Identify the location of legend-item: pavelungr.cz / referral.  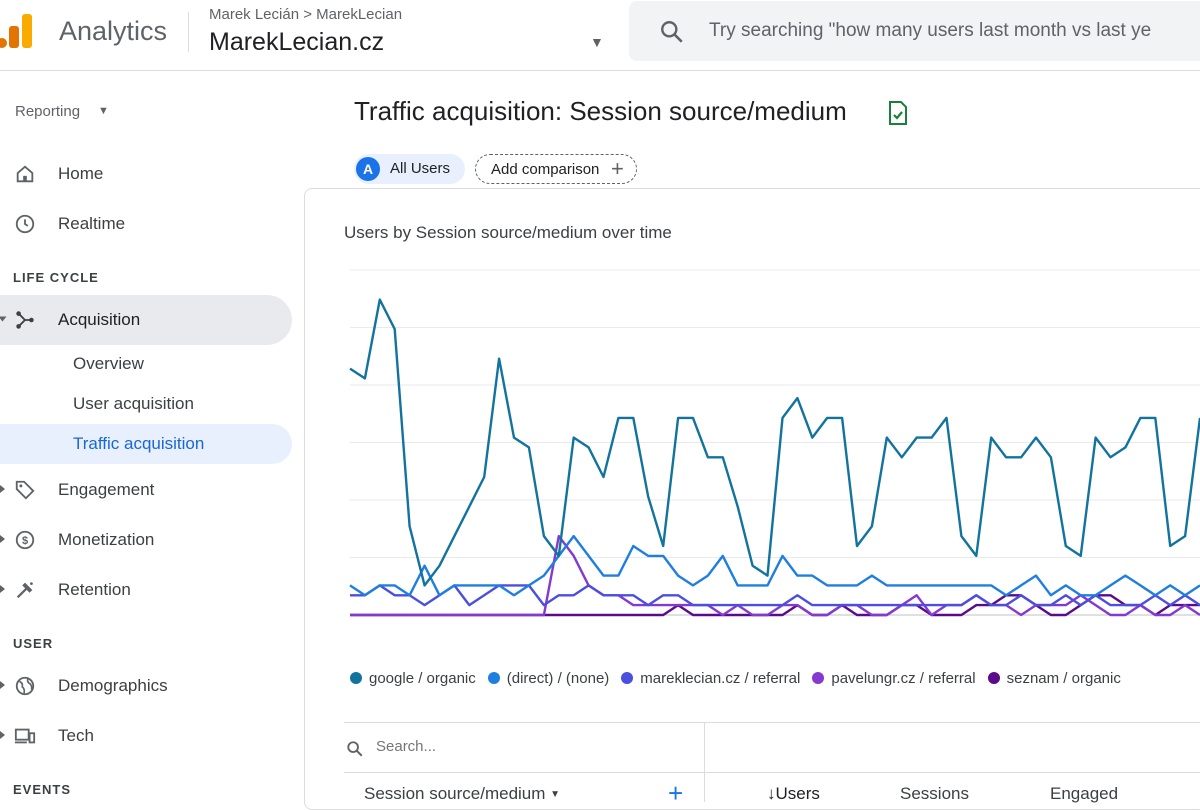
(894, 678).